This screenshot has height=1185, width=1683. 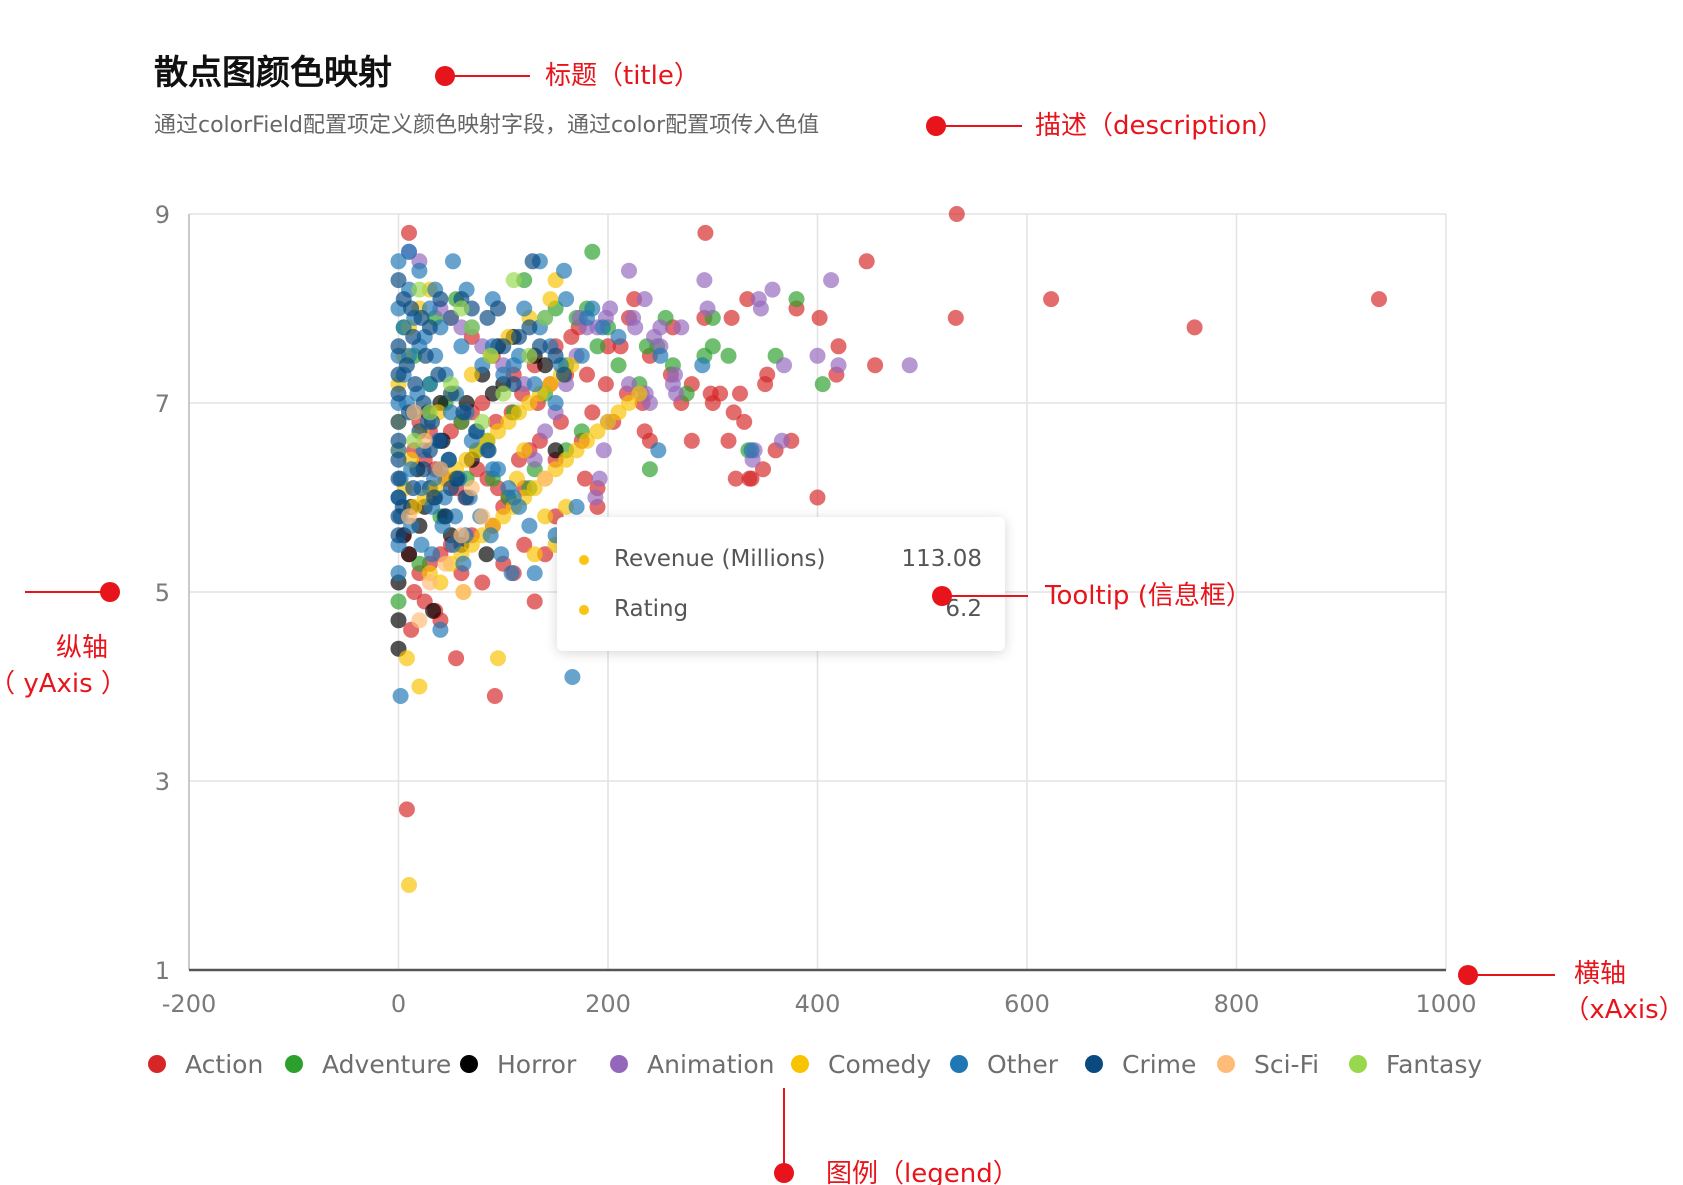 I want to click on legend-item: Sci-Fi, so click(x=1268, y=1064).